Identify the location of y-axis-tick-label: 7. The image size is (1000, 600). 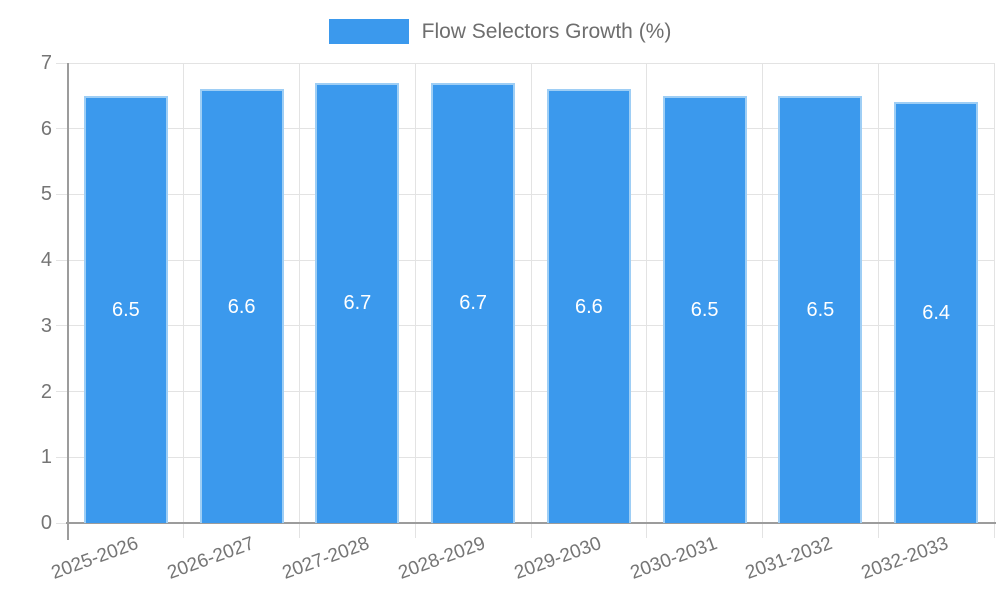
(46, 63).